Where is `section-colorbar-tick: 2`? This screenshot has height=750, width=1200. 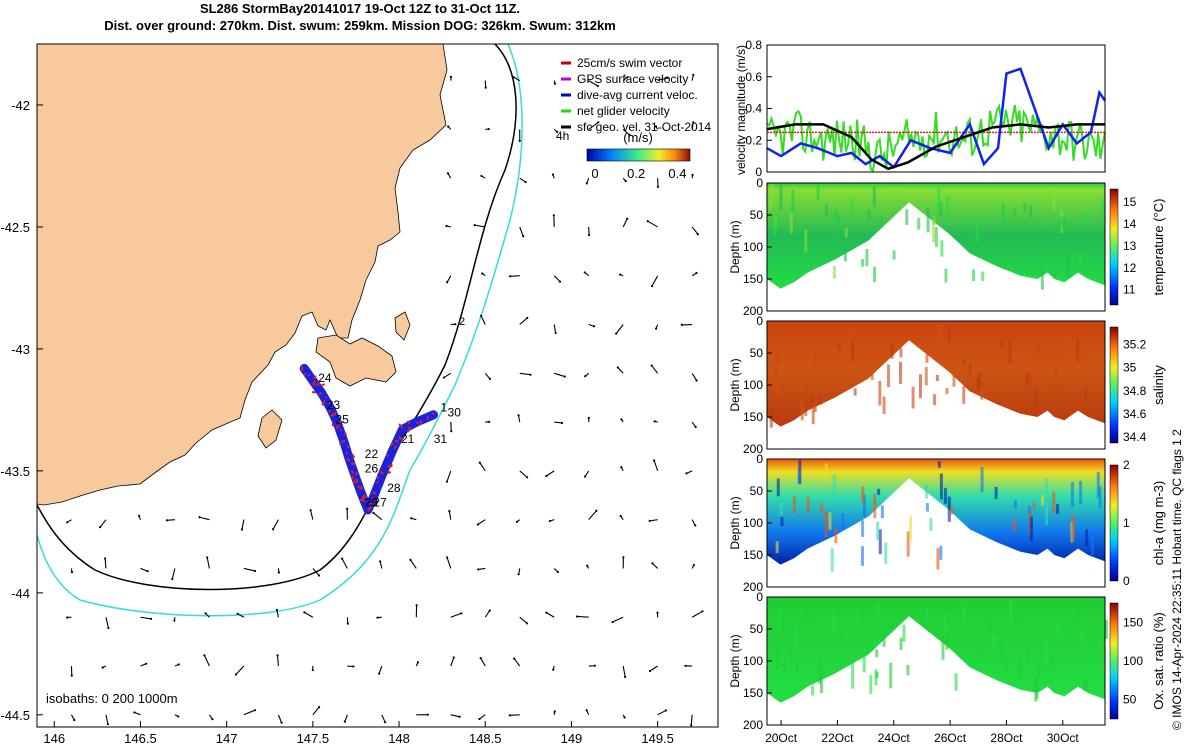 section-colorbar-tick: 2 is located at coordinates (1126, 465).